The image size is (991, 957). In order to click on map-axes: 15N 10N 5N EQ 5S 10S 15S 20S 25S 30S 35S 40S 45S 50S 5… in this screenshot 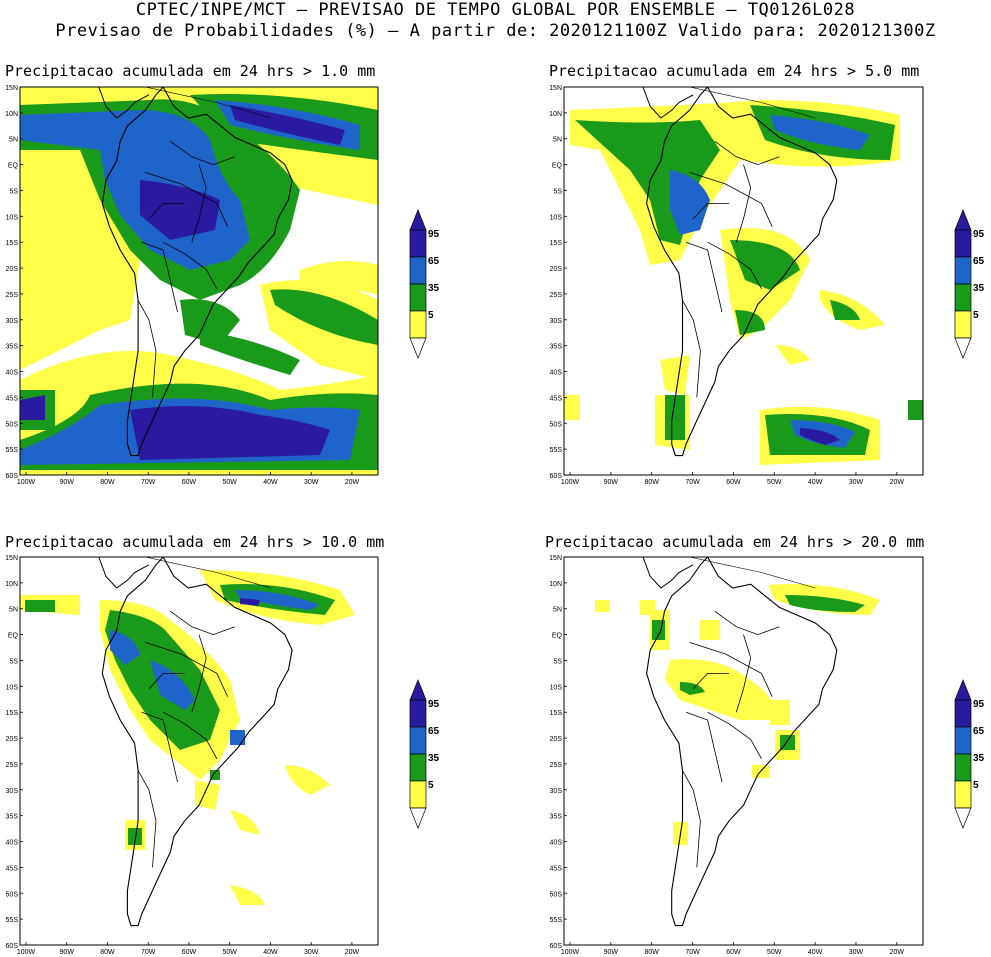, I will do `click(182, 755)`.